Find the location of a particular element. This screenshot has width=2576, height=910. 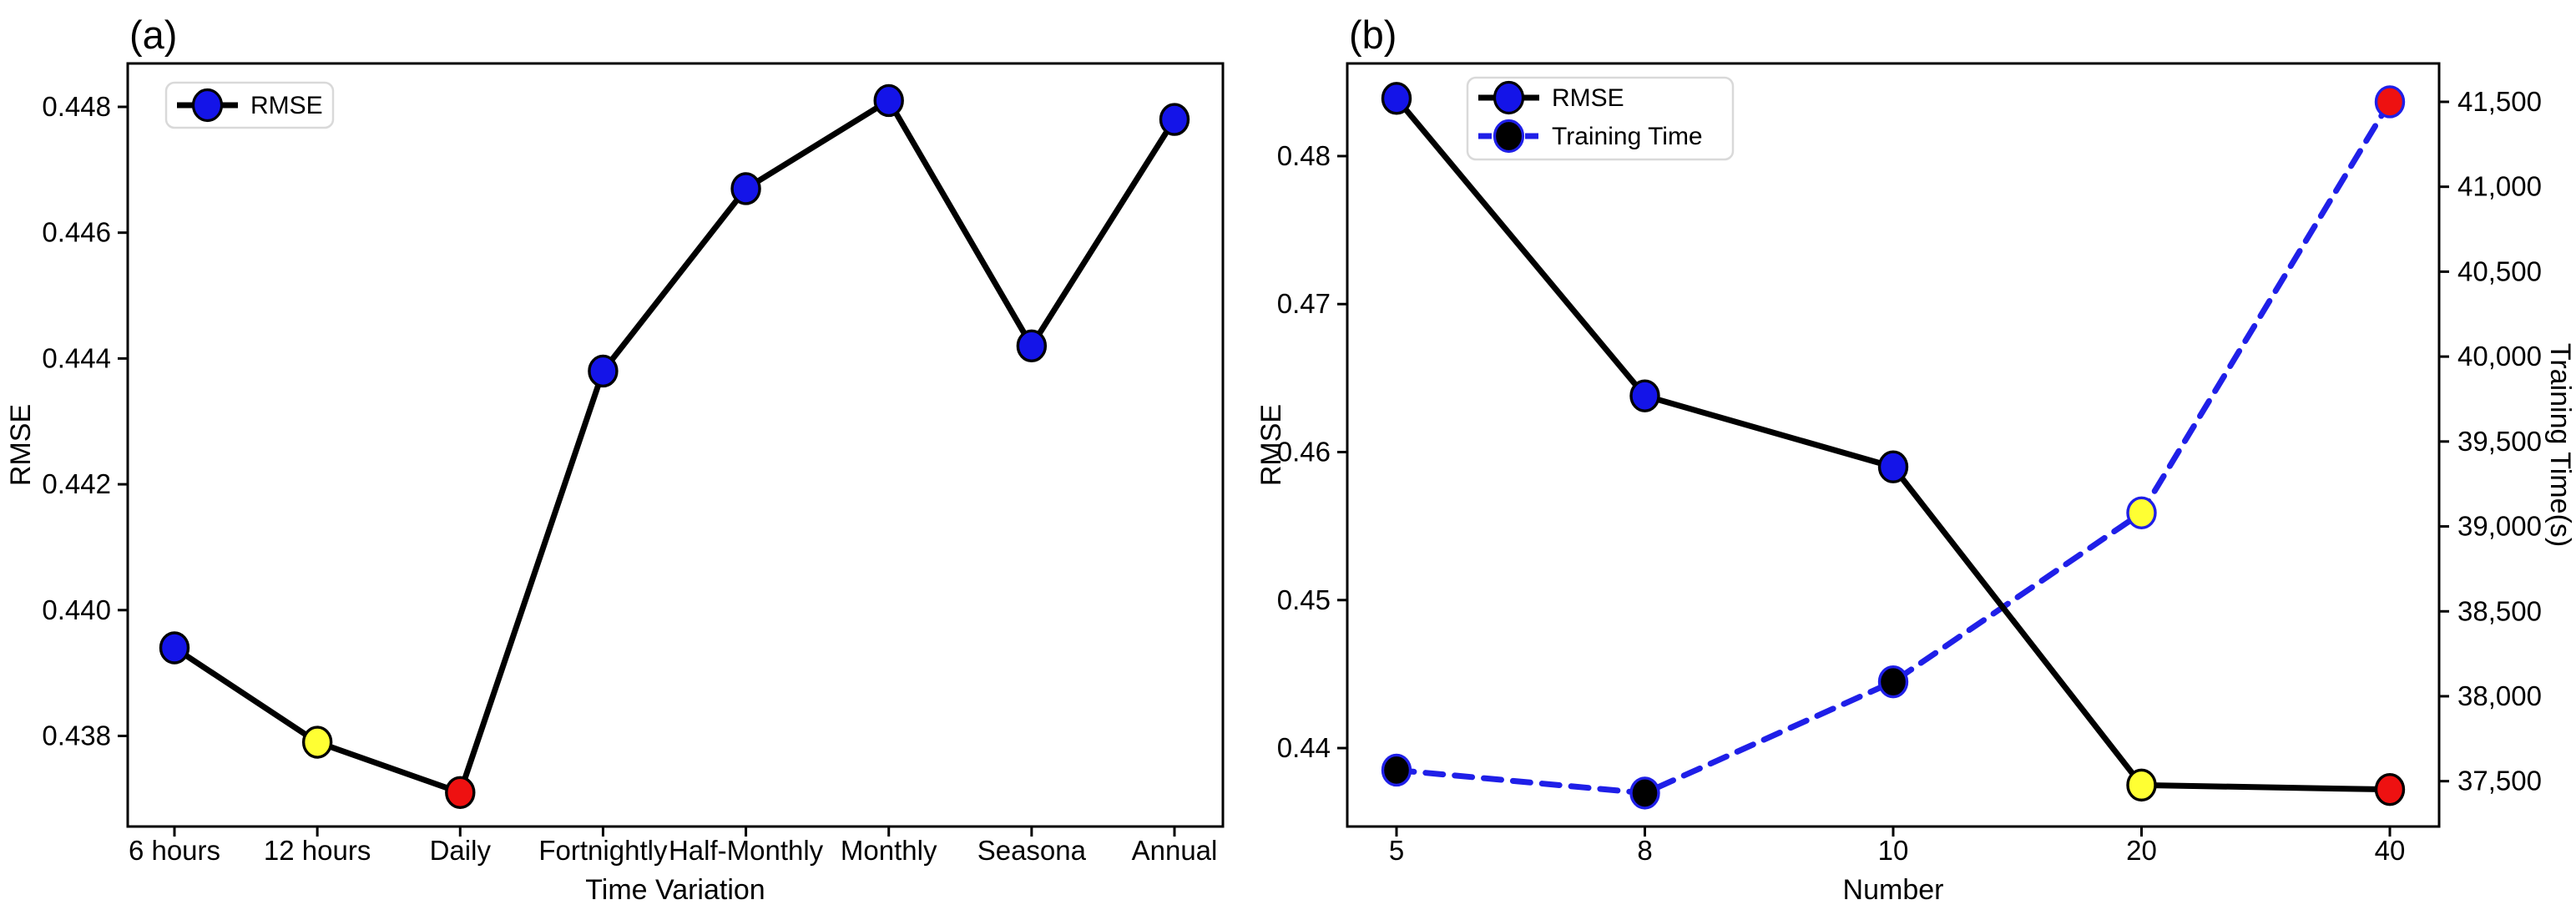

y-axis-tick-label: 0.44 is located at coordinates (1304, 747).